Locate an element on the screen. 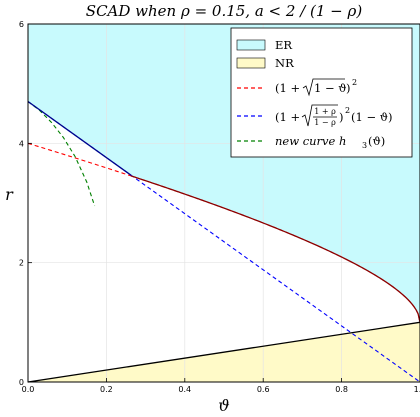 The image size is (420, 417). svg-text: 3 is located at coordinates (364, 145).